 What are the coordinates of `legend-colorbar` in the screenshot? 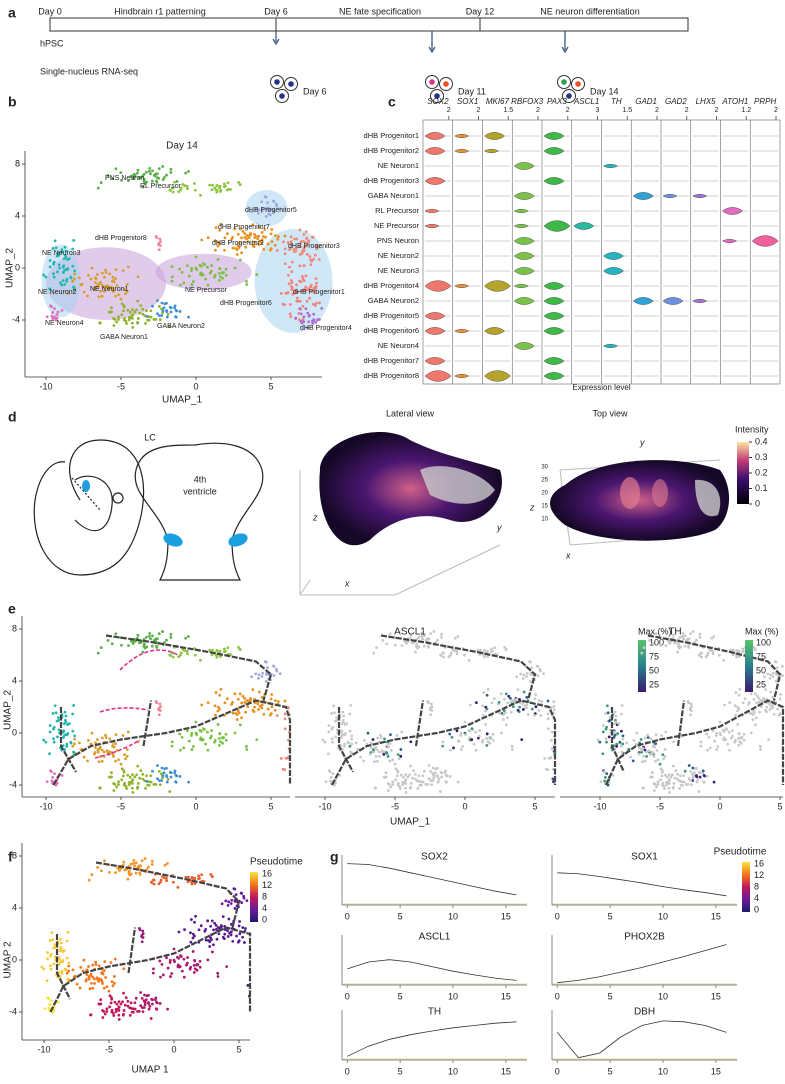 It's located at (749, 666).